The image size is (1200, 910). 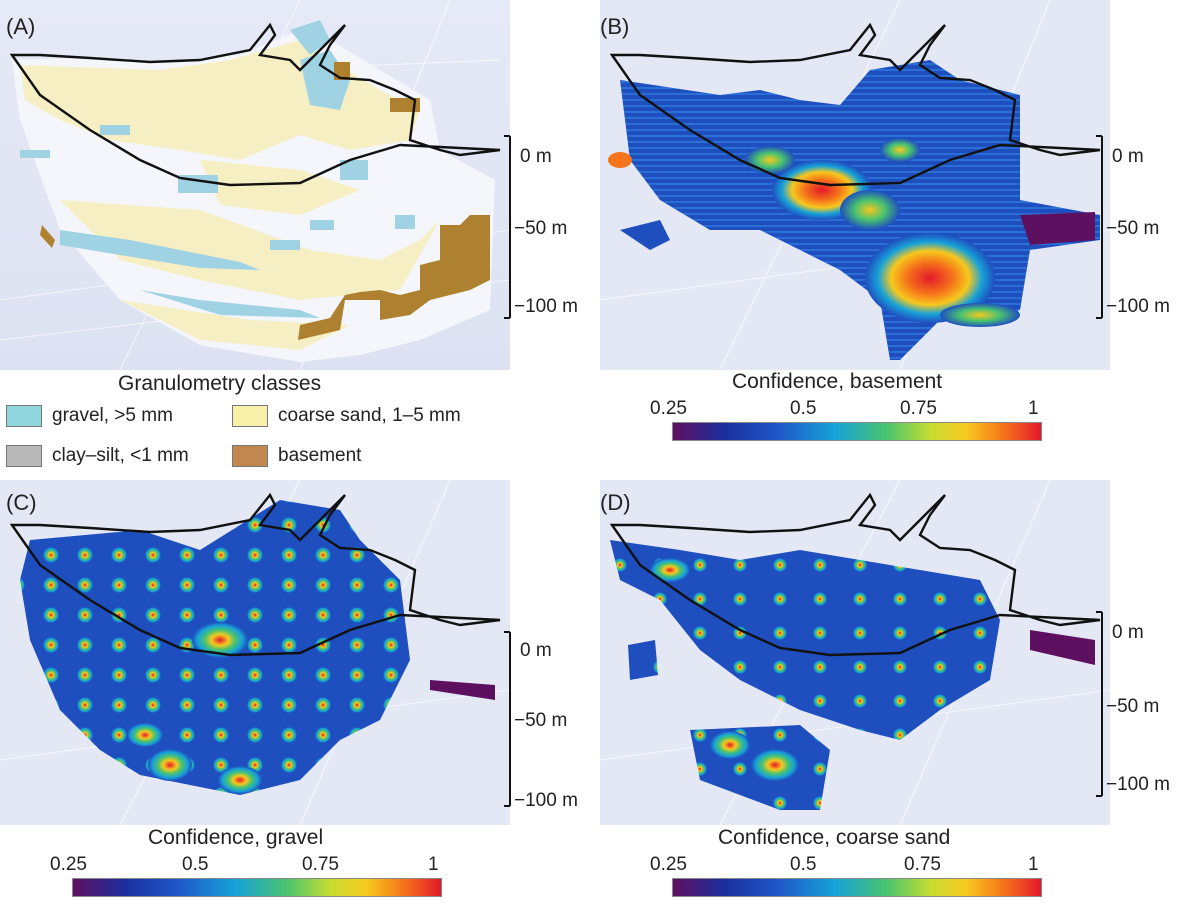 What do you see at coordinates (1099, 704) in the screenshot?
I see `depth-axis-d` at bounding box center [1099, 704].